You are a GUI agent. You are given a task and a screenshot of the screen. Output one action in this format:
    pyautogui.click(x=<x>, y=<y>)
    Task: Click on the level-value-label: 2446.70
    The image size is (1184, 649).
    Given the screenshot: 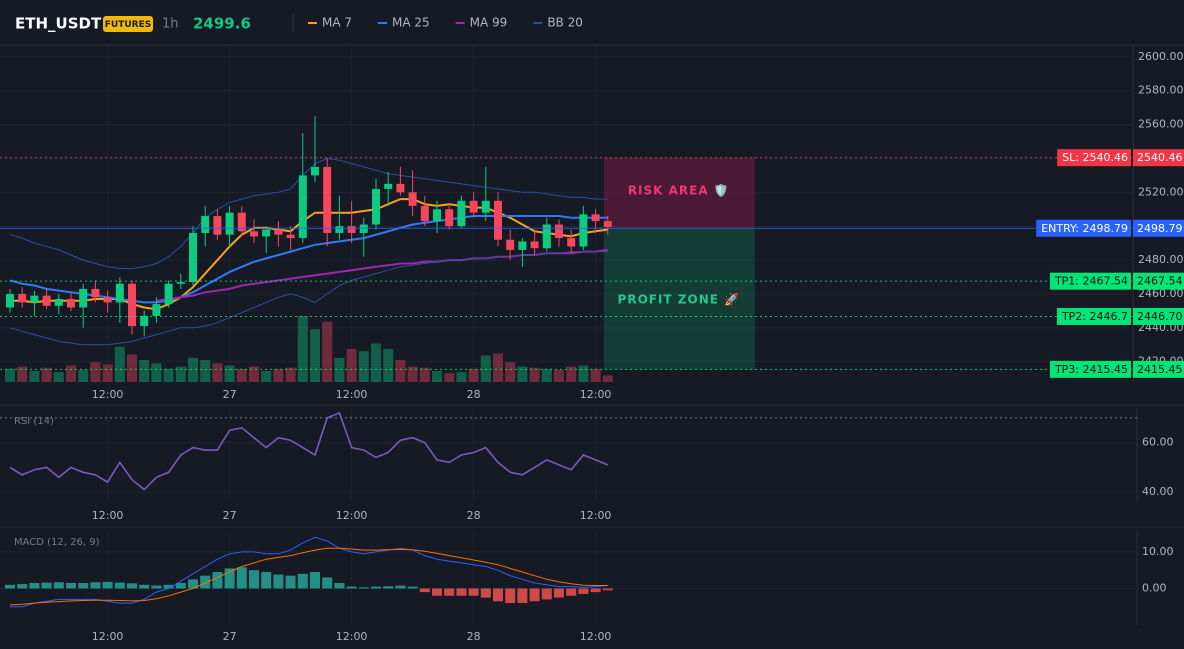 What is the action you would take?
    pyautogui.click(x=1160, y=316)
    